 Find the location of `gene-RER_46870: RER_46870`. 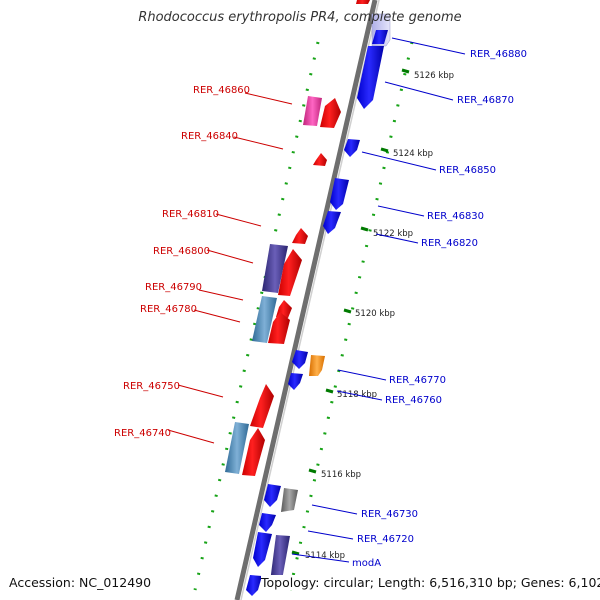

gene-RER_46870: RER_46870 is located at coordinates (435, 77).